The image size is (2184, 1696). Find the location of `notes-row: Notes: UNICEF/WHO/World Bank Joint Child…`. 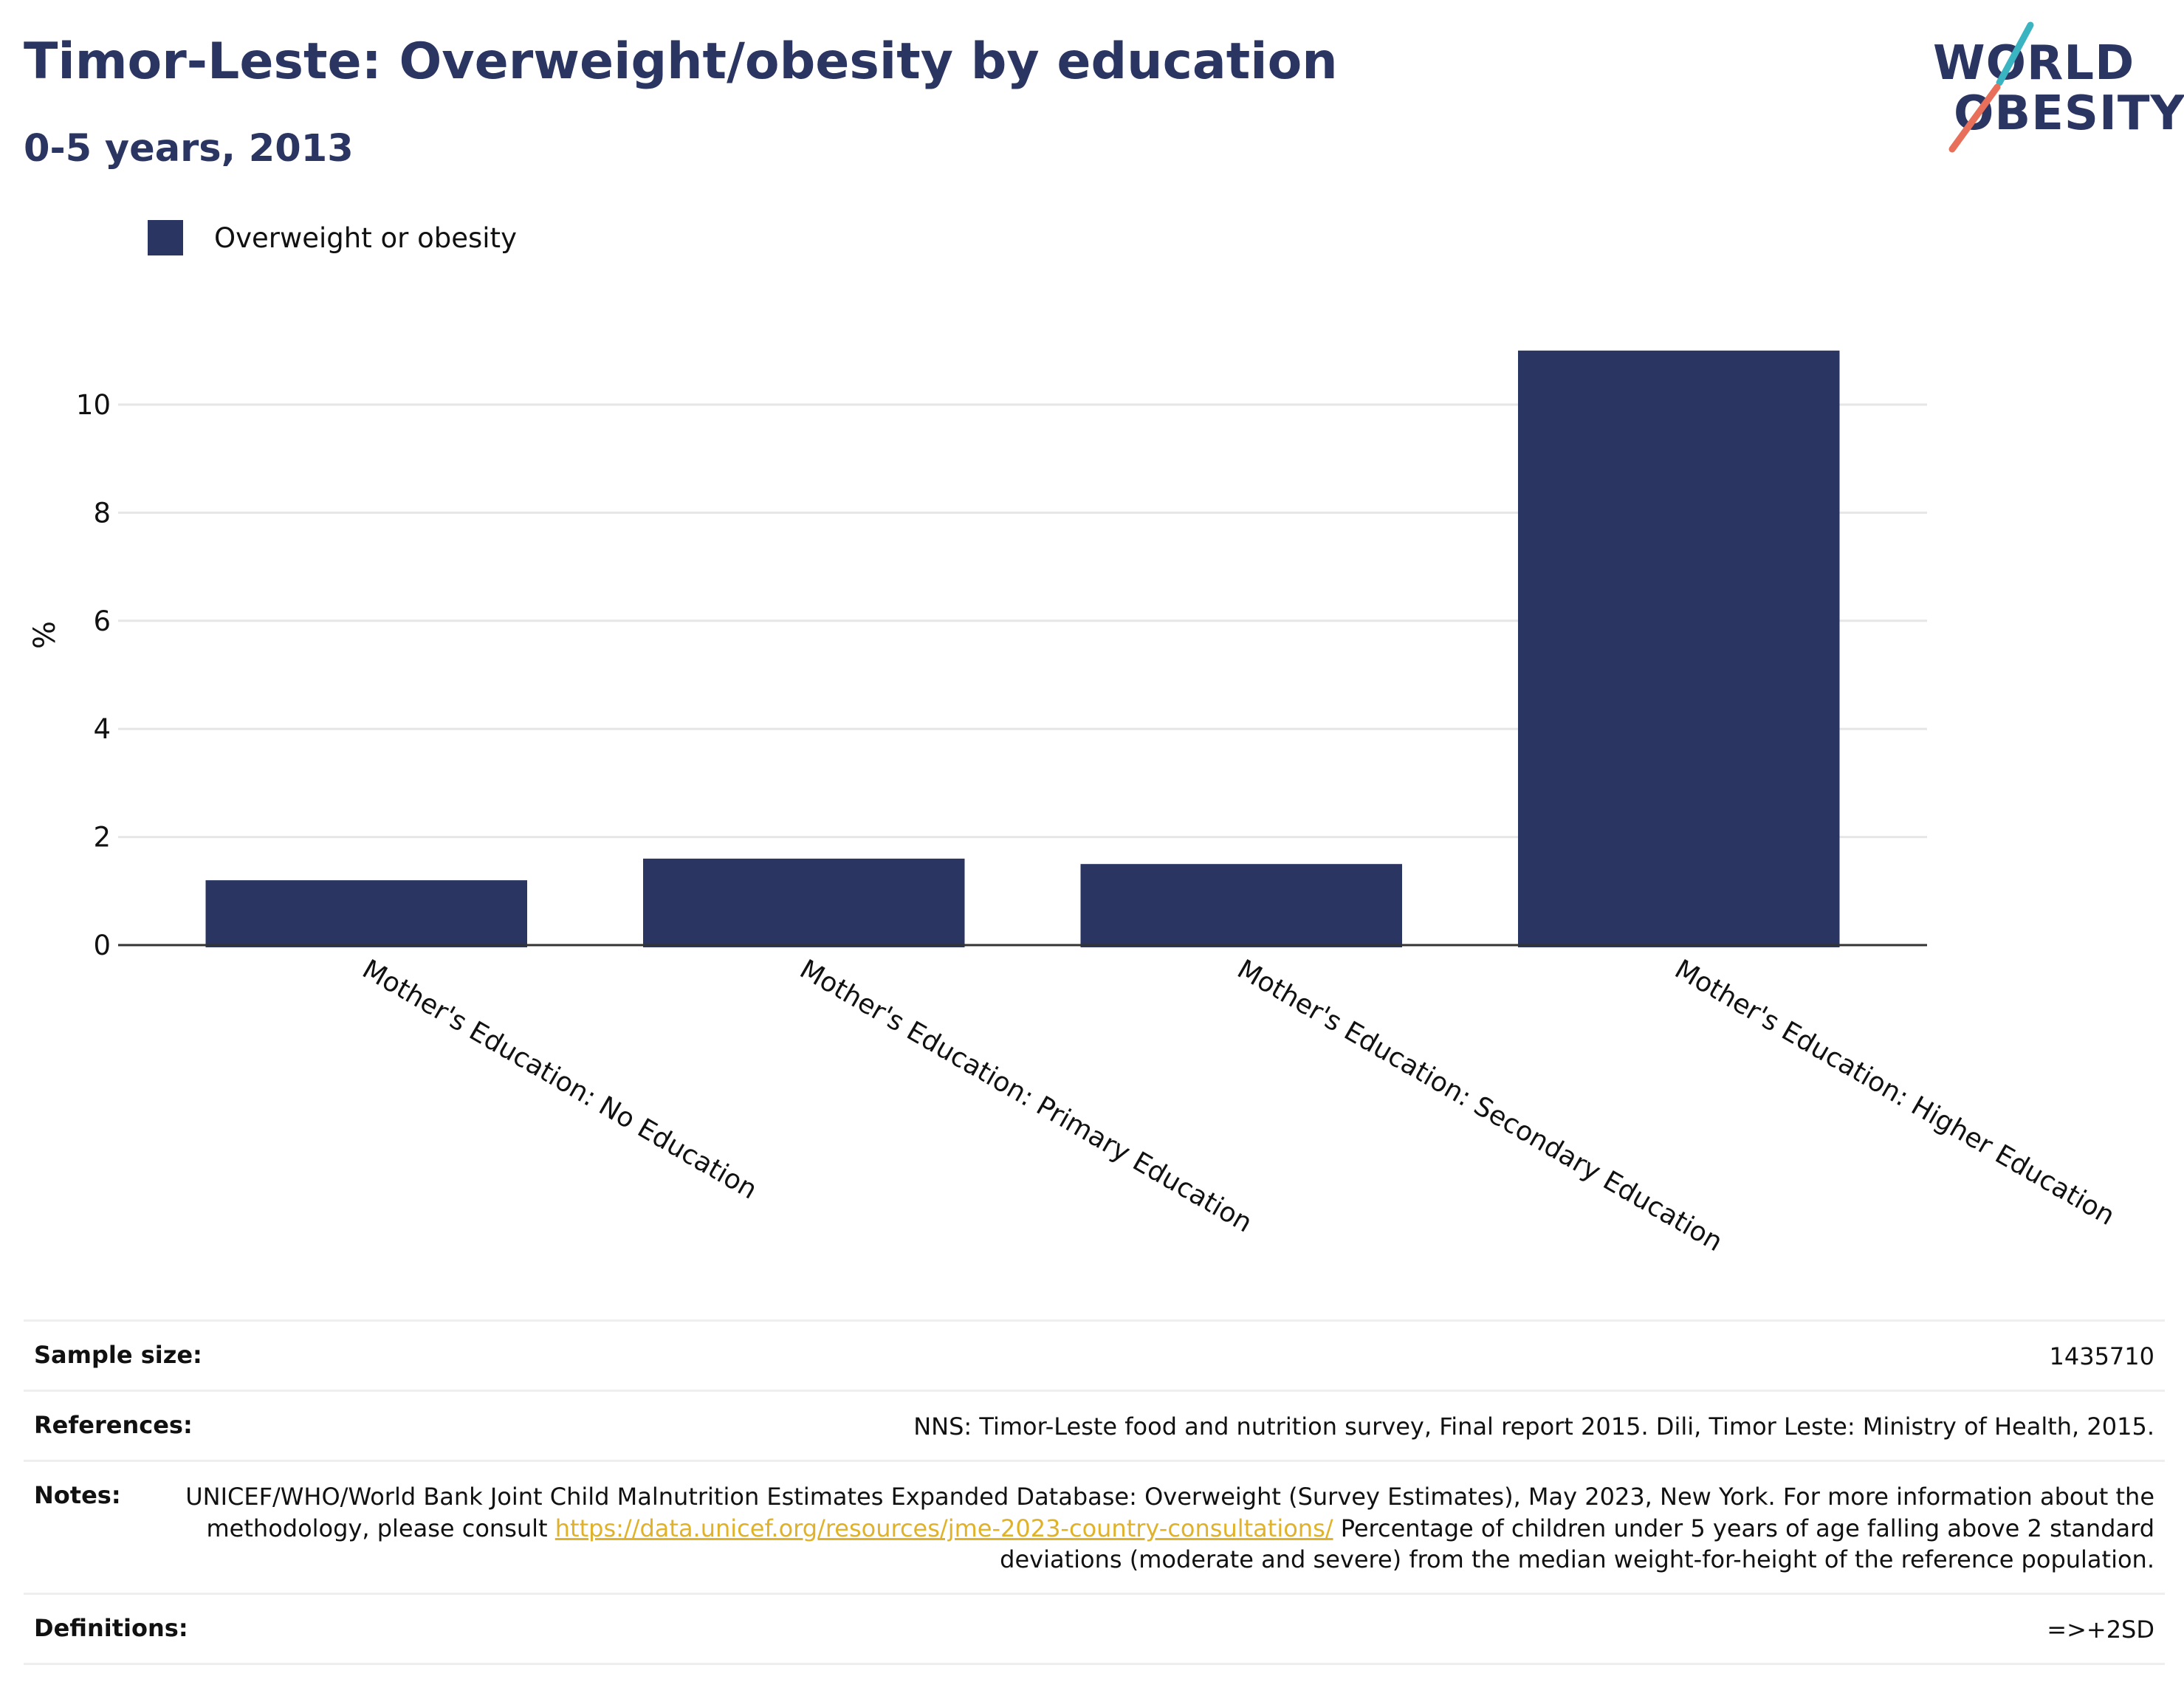

notes-row: Notes: UNICEF/WHO/World Bank Joint Child… is located at coordinates (1095, 1526).